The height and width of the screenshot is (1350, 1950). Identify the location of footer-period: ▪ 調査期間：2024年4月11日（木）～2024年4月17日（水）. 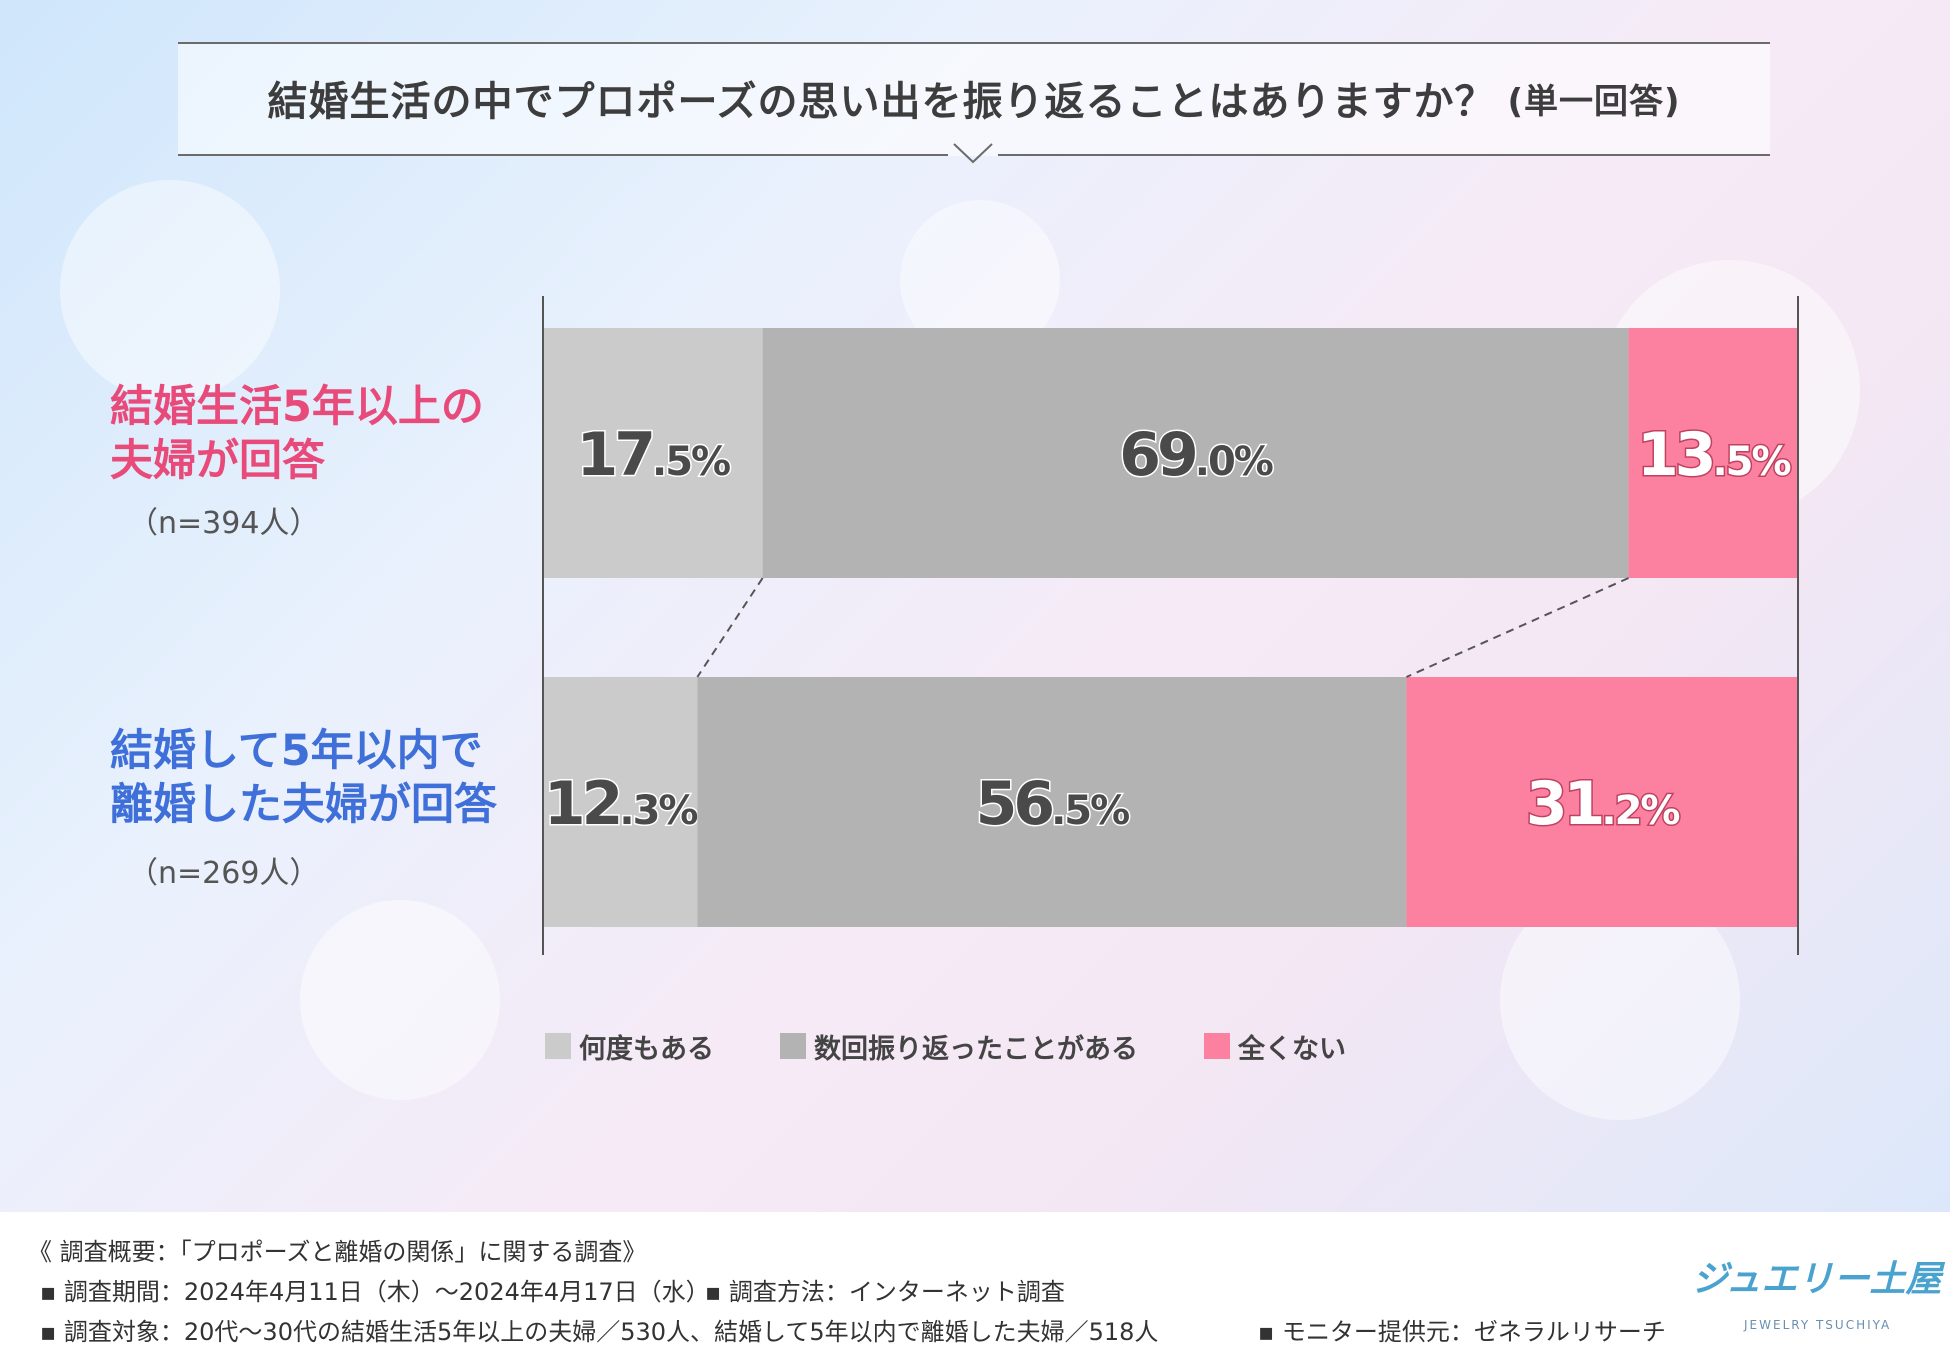
(375, 1292).